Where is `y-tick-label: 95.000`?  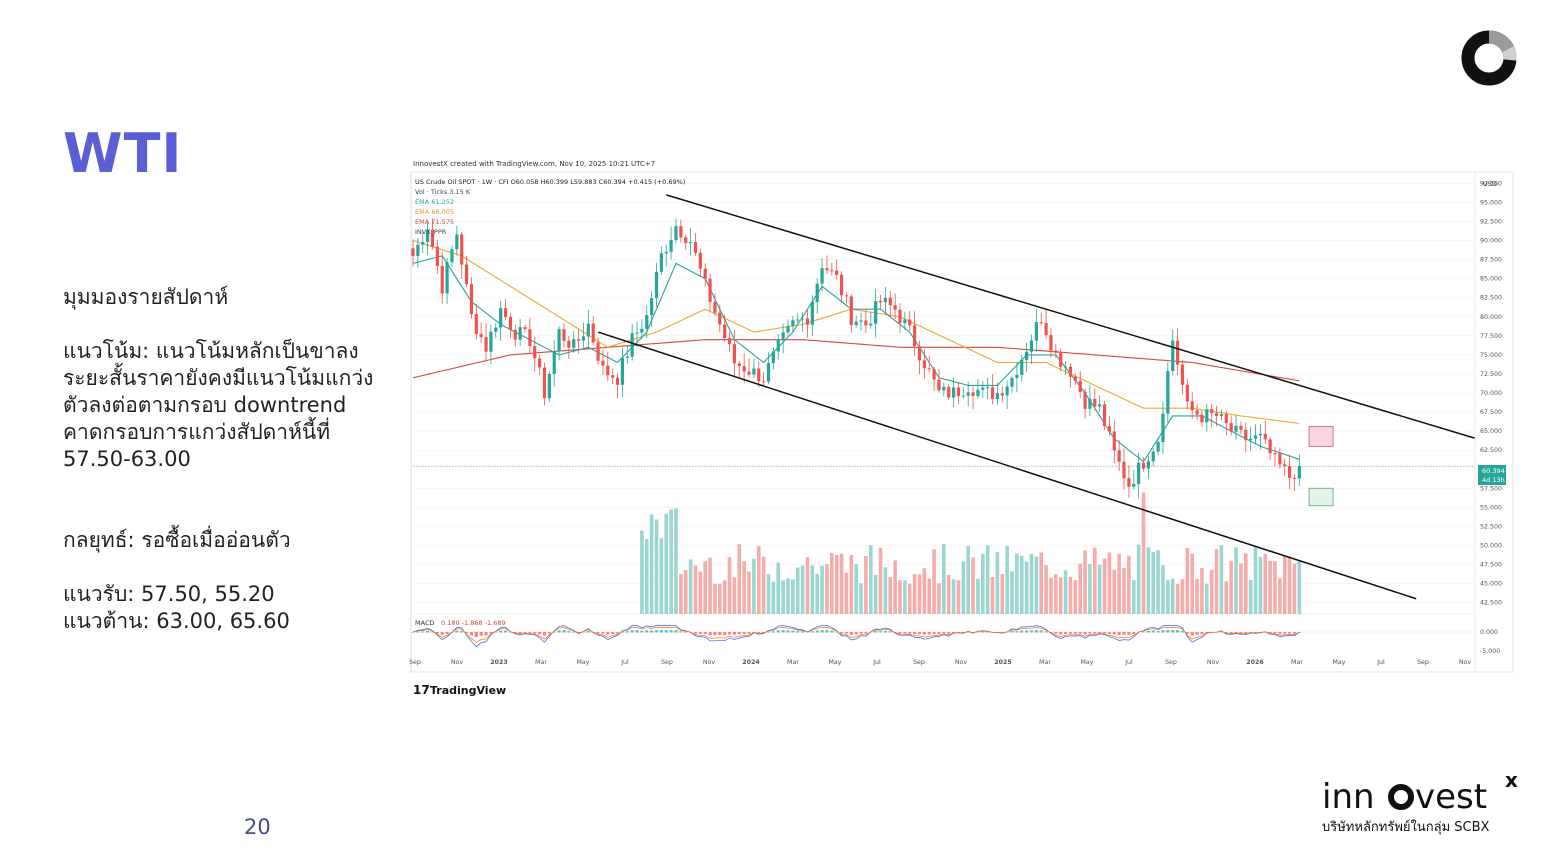 y-tick-label: 95.000 is located at coordinates (1491, 202).